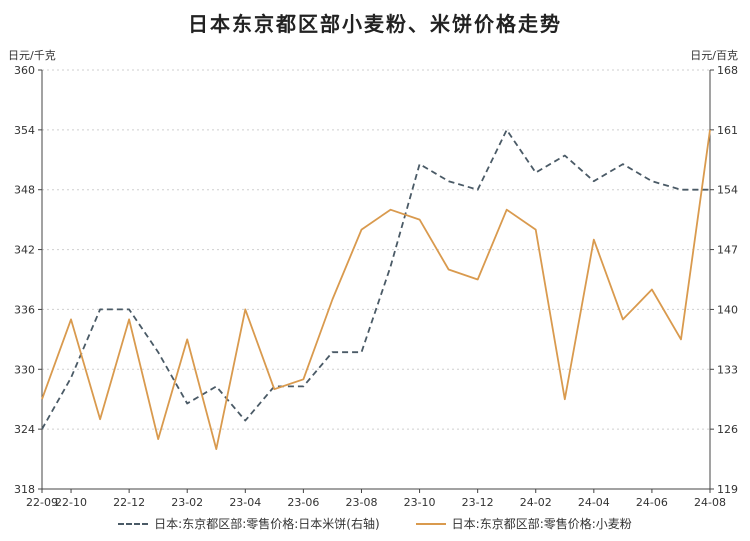 This screenshot has height=541, width=750. What do you see at coordinates (24, 130) in the screenshot?
I see `left-tick-label: 354` at bounding box center [24, 130].